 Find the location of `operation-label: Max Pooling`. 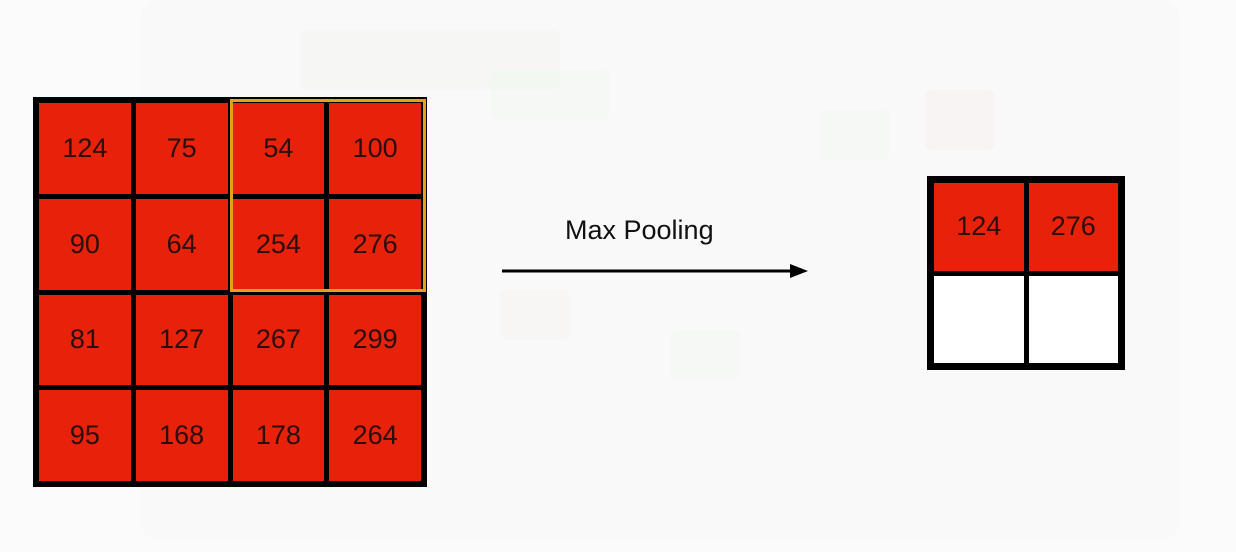

operation-label: Max Pooling is located at coordinates (639, 230).